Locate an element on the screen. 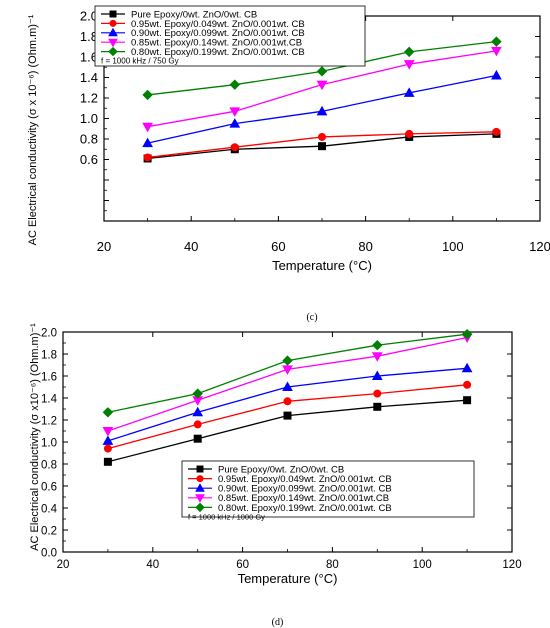  y-tick-label: 0.4 is located at coordinates (49, 510).